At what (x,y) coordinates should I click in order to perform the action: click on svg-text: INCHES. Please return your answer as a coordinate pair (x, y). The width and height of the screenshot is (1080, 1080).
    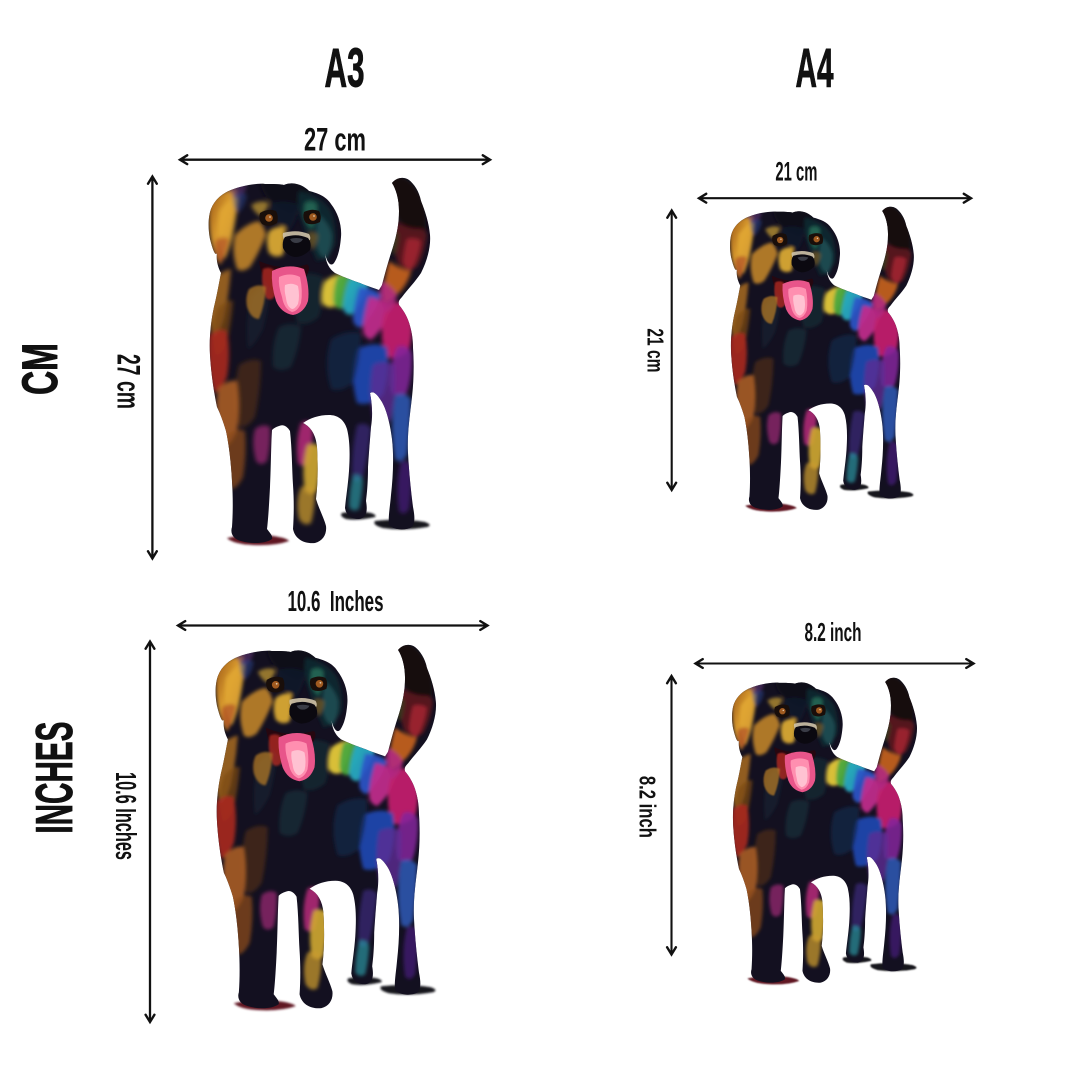
    Looking at the image, I should click on (55, 778).